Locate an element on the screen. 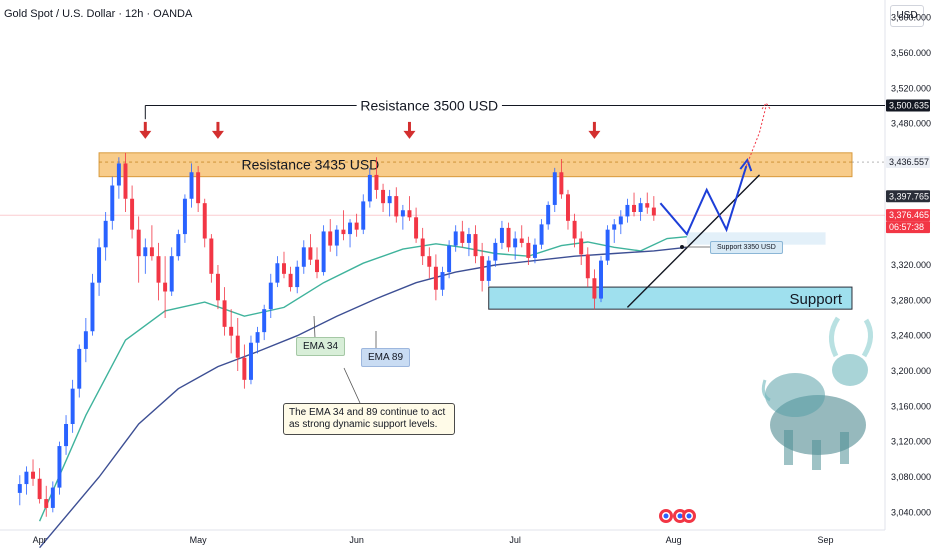  chart-title: Gold Spot / U.S. Dollar · 12h · OANDA is located at coordinates (98, 14).